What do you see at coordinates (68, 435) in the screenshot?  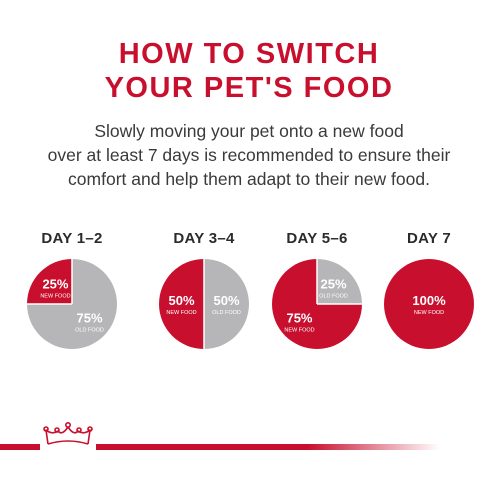 I see `crown-icon` at bounding box center [68, 435].